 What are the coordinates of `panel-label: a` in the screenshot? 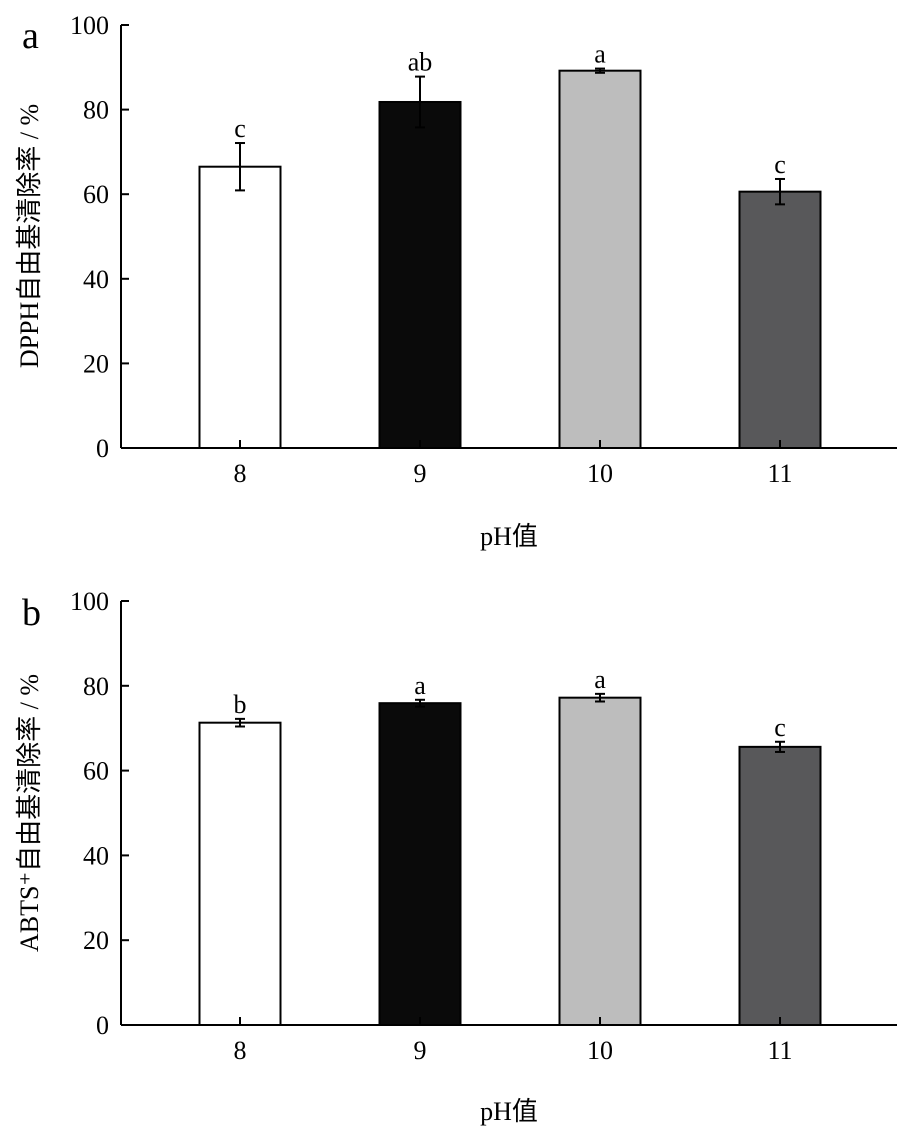 It's located at (30, 36).